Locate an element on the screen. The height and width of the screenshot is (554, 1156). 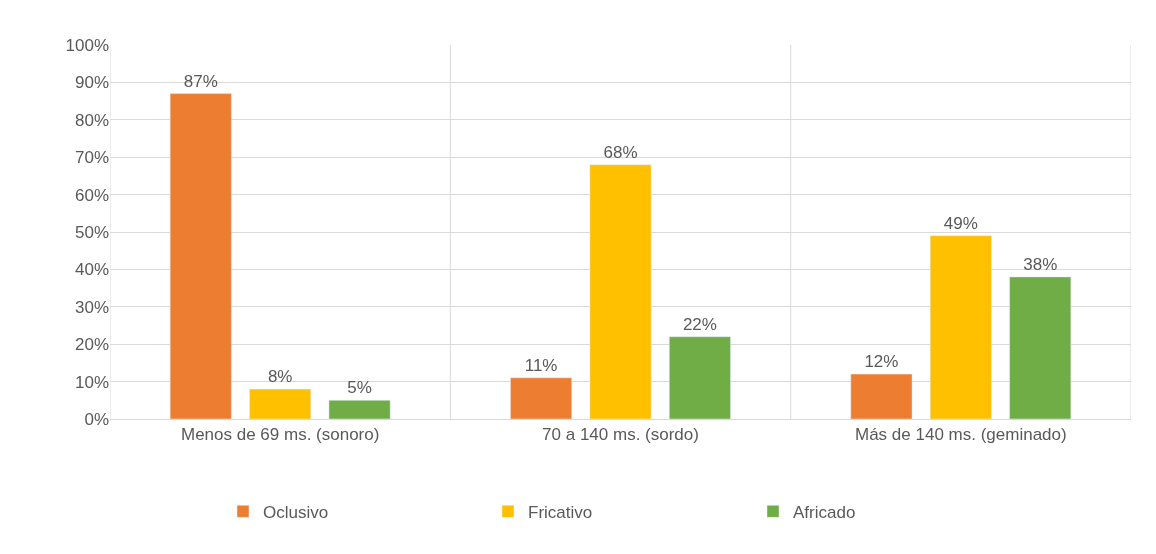
data-label: 87% is located at coordinates (200, 81).